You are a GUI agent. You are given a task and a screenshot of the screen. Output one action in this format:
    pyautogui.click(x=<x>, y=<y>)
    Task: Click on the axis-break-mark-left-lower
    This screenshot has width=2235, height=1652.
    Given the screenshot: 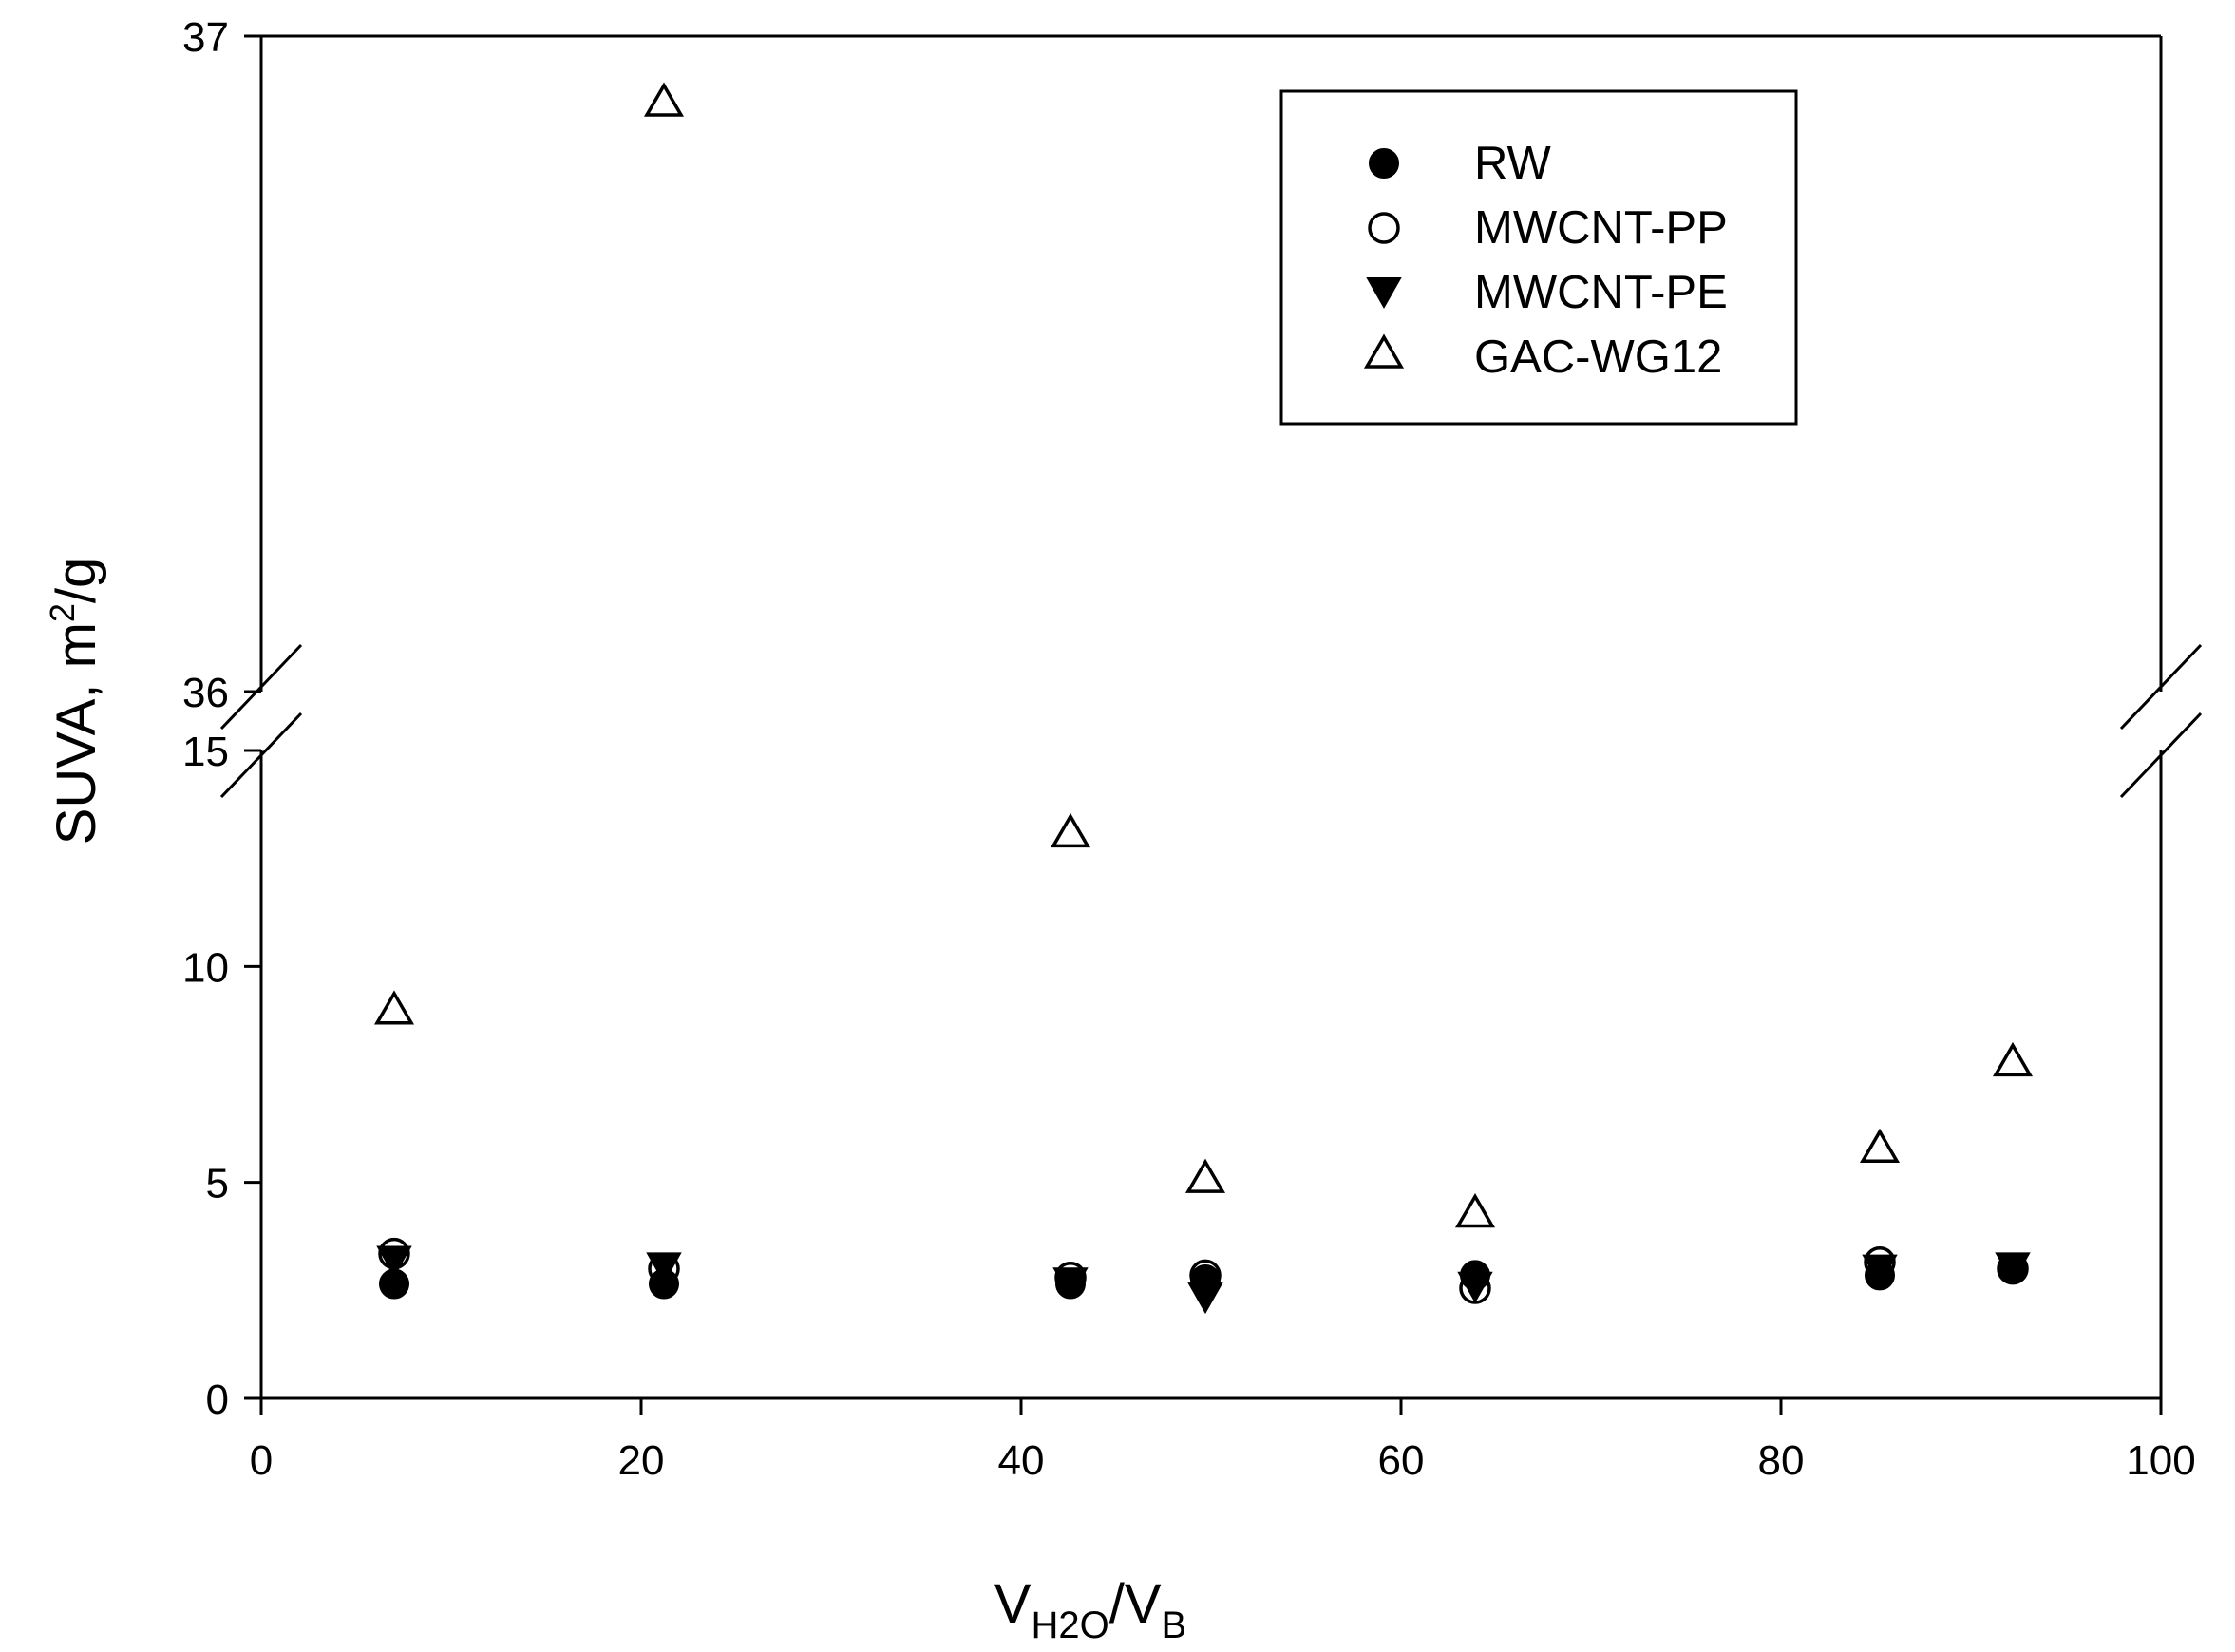 What is the action you would take?
    pyautogui.click(x=261, y=755)
    